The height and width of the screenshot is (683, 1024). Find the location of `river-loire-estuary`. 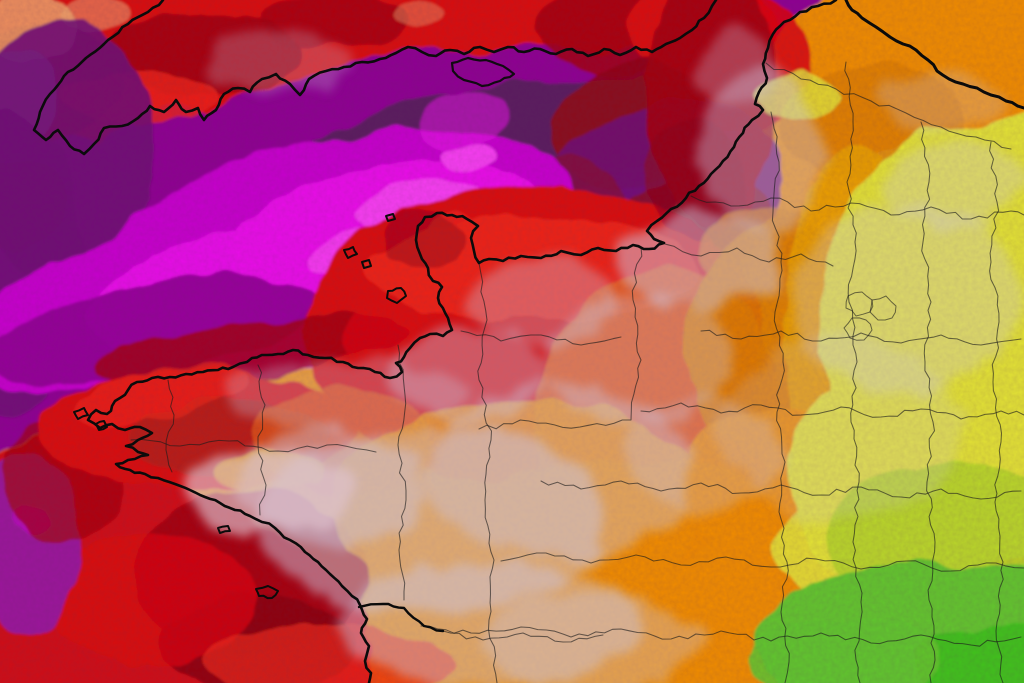

river-loire-estuary is located at coordinates (401, 617).